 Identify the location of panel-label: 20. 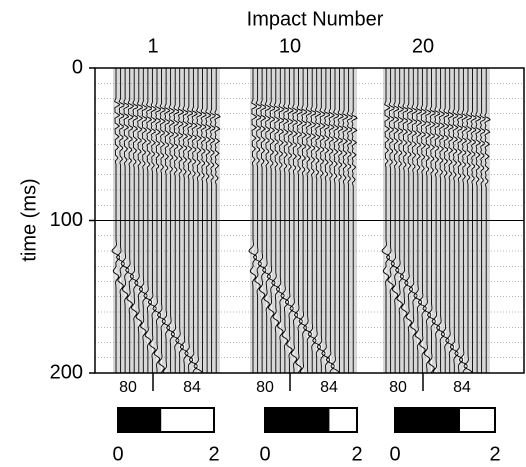
(423, 46).